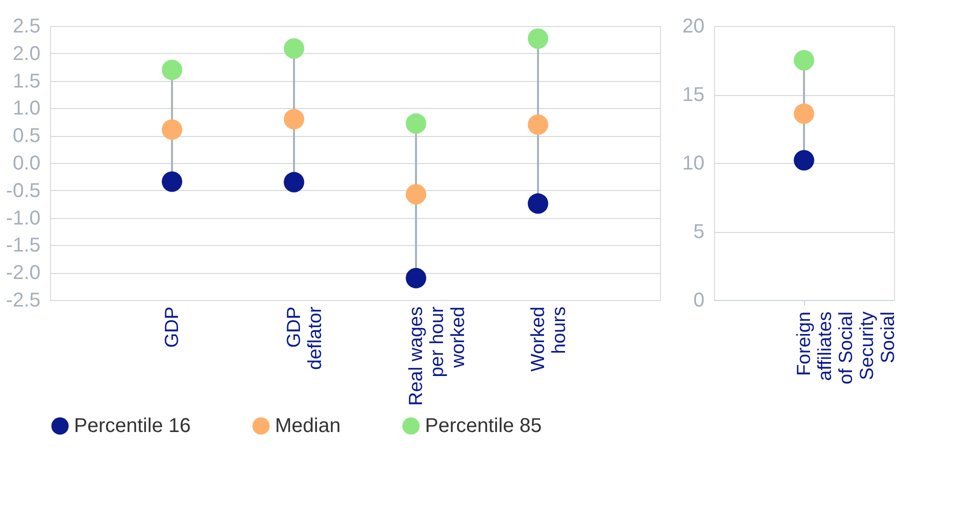  Describe the element at coordinates (483, 426) in the screenshot. I see `legend-label: Percentile 85` at that location.